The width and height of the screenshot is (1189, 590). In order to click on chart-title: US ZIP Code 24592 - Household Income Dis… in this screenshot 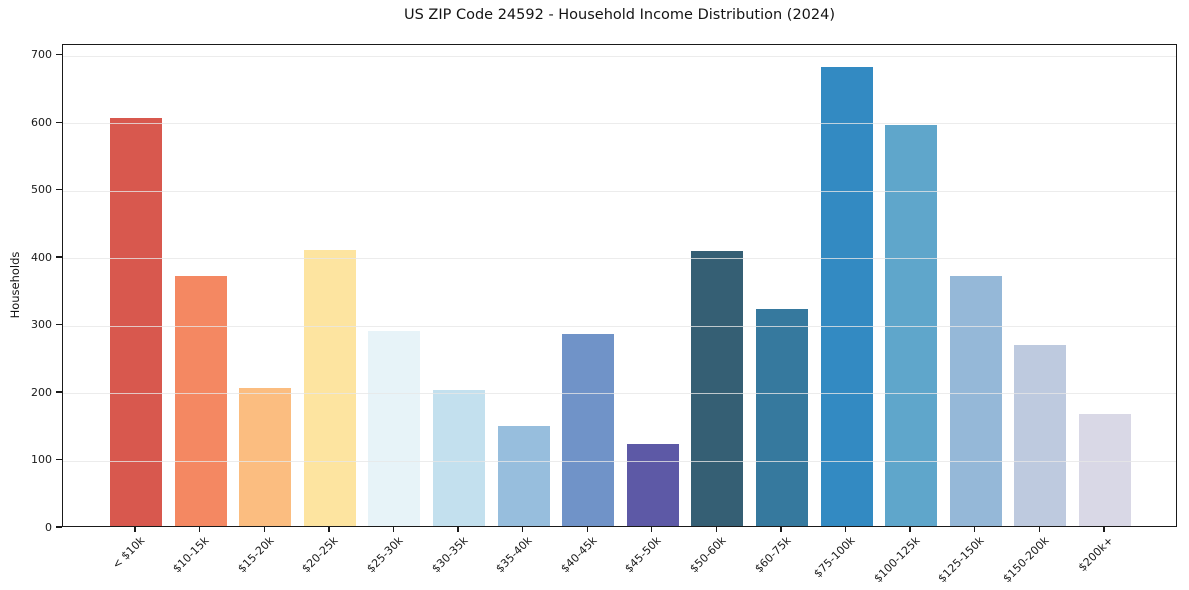, I will do `click(619, 15)`.